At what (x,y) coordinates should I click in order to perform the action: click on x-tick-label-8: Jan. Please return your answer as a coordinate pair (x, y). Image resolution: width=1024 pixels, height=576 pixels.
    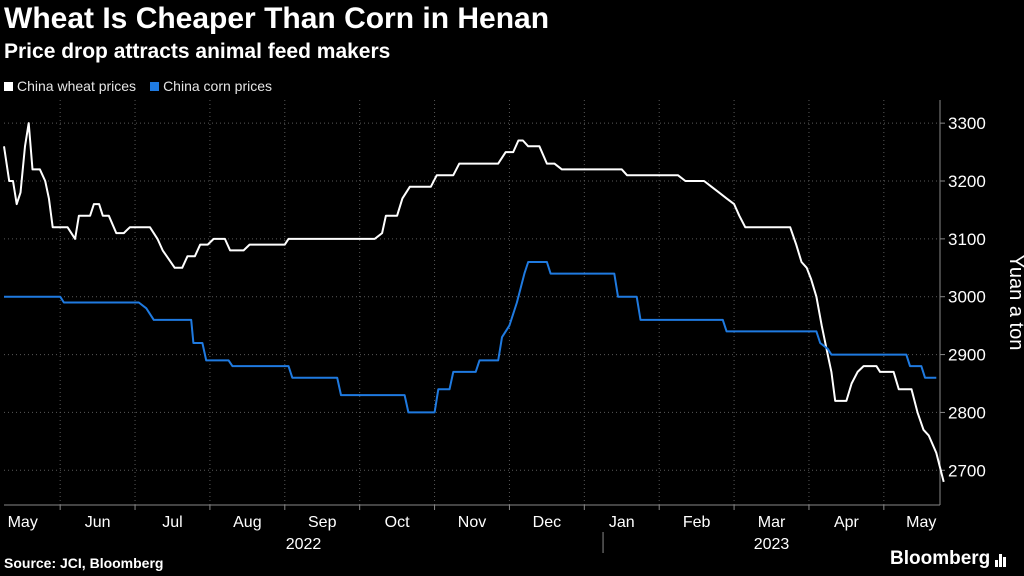
    Looking at the image, I should click on (622, 522).